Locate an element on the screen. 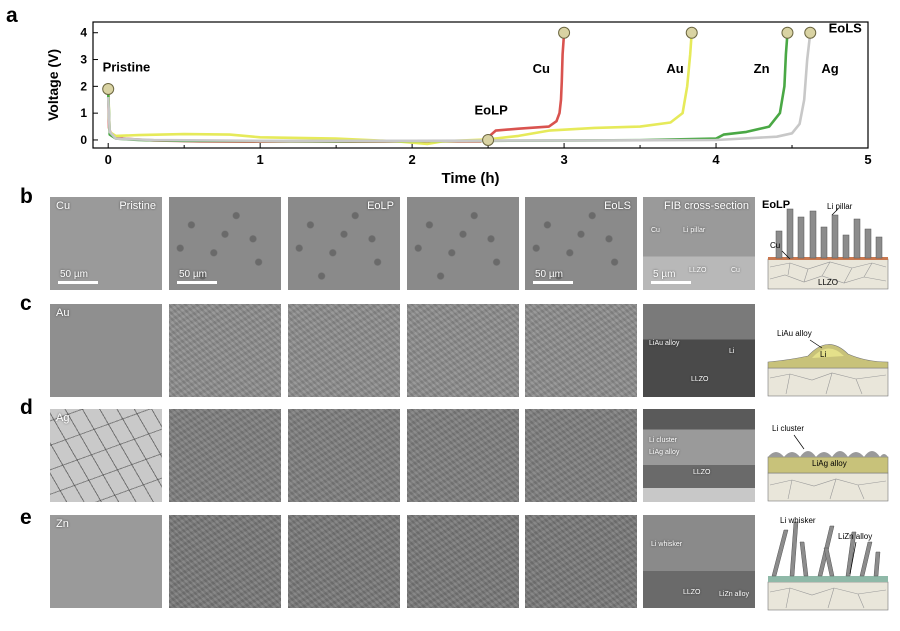 The height and width of the screenshot is (631, 900). sem-image-cu-4: EoLS 50 µm is located at coordinates (581, 243).